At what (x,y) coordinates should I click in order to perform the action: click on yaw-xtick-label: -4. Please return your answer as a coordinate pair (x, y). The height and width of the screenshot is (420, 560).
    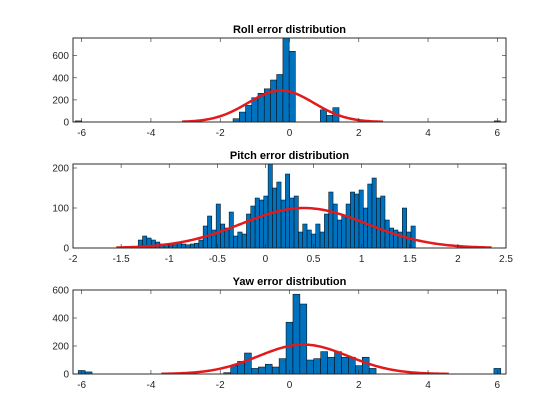
    Looking at the image, I should click on (150, 385).